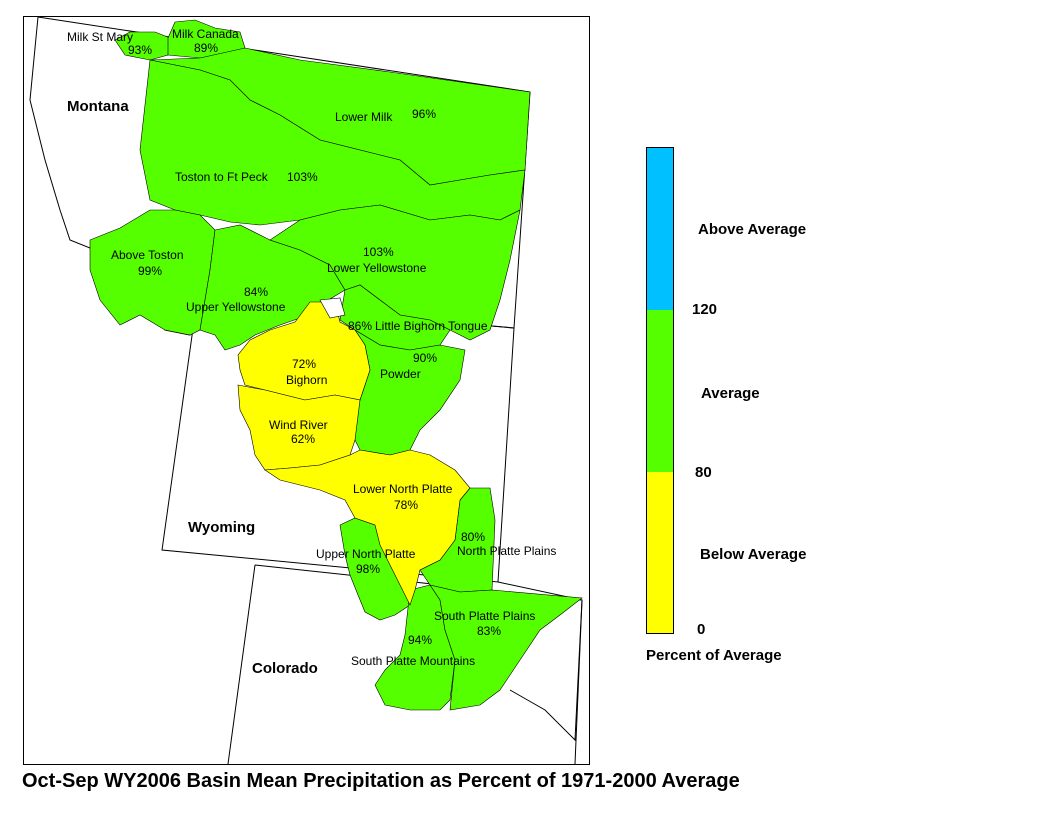  Describe the element at coordinates (368, 569) in the screenshot. I see `basin-label-pct: 98%` at that location.